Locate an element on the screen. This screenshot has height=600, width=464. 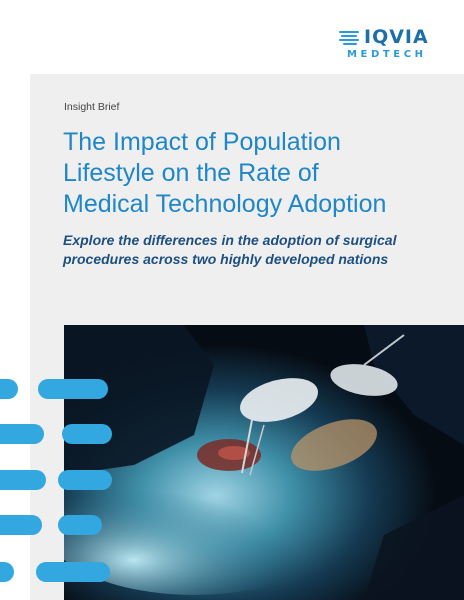
iqvia-medtech-logo: IQVIA MEDTECH is located at coordinates (389, 44).